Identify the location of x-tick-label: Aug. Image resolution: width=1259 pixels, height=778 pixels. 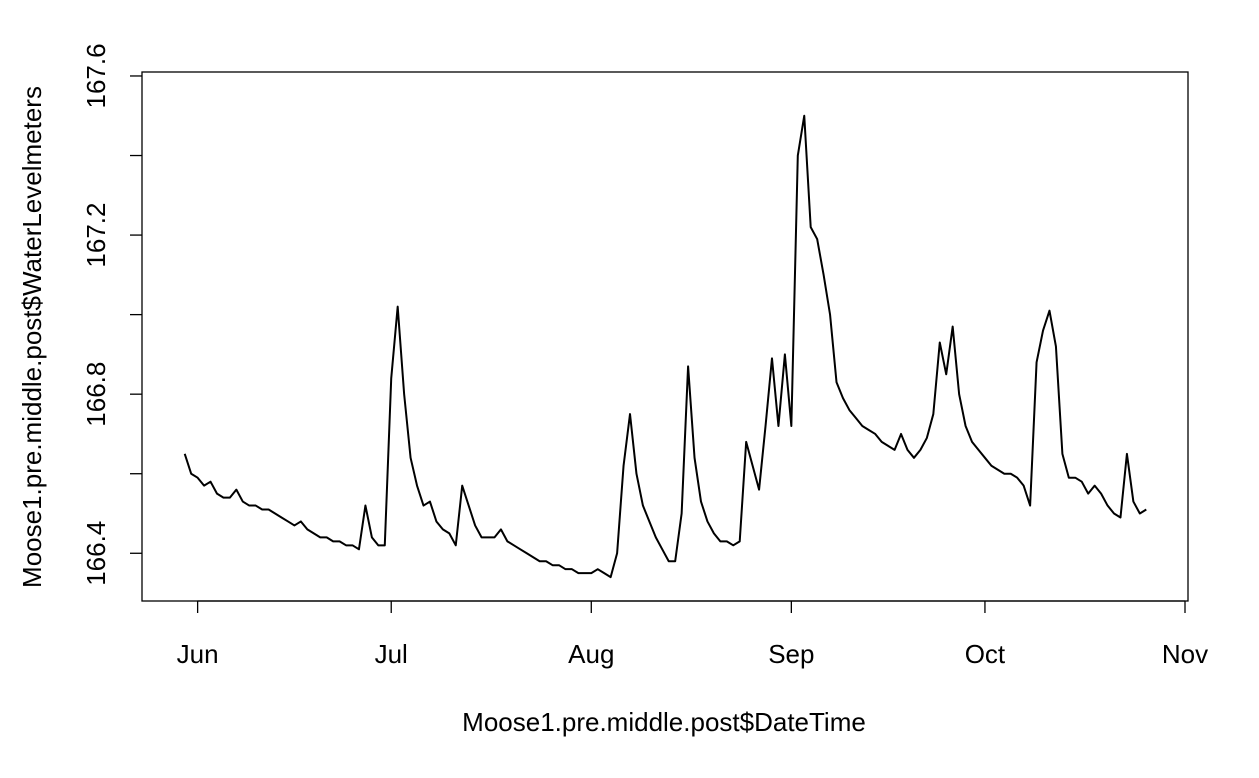
(591, 654).